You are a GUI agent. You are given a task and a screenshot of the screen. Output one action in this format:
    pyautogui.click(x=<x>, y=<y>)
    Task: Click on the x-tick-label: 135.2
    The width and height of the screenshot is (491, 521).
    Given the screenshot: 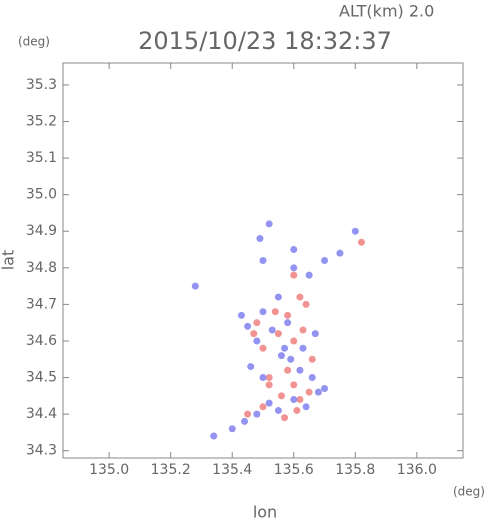 What is the action you would take?
    pyautogui.click(x=171, y=470)
    